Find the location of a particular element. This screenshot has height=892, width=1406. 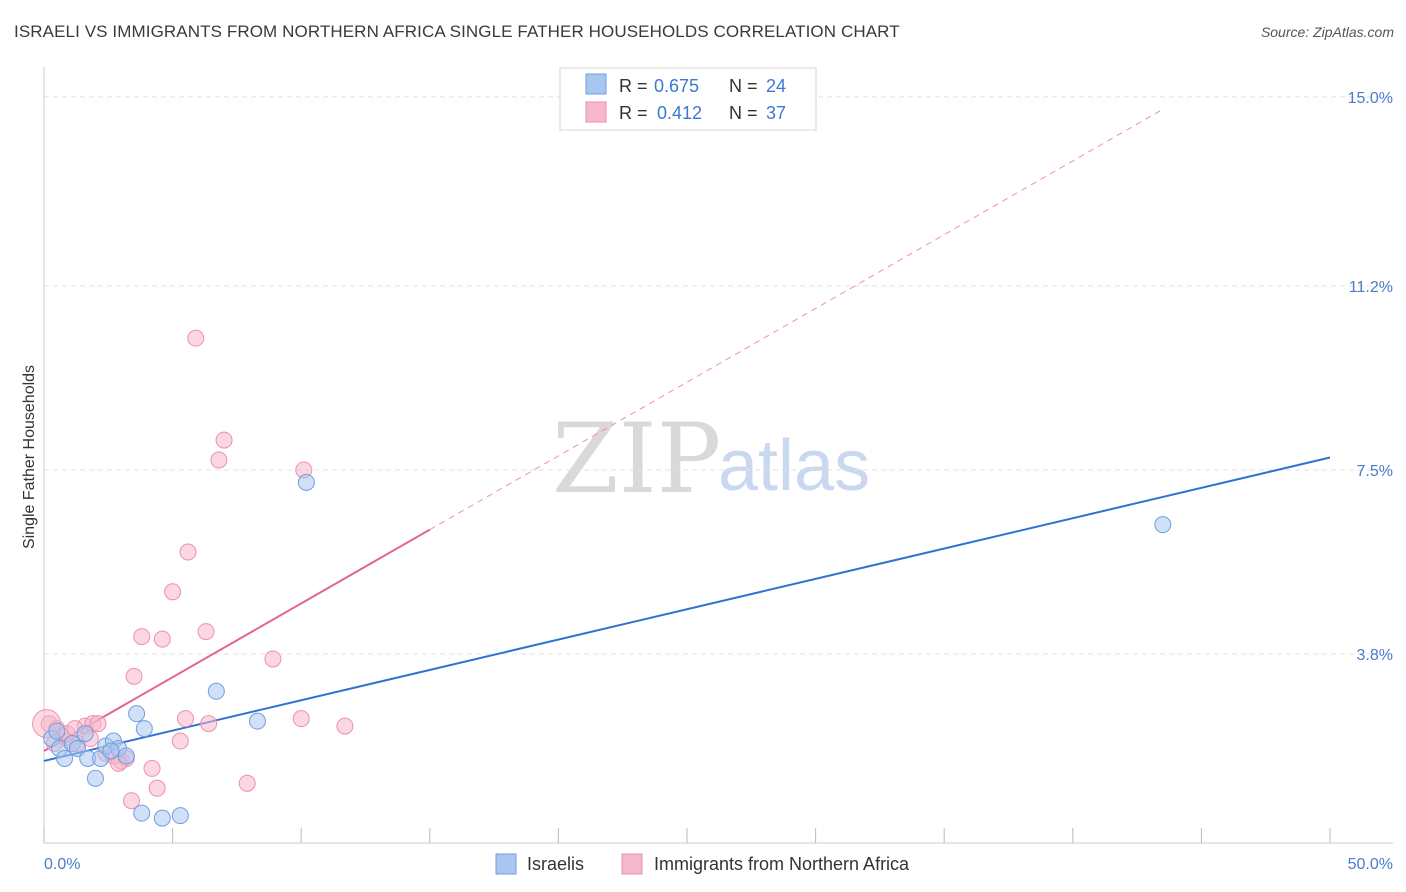

legend-n-value-israelis: 24 is located at coordinates (776, 86).